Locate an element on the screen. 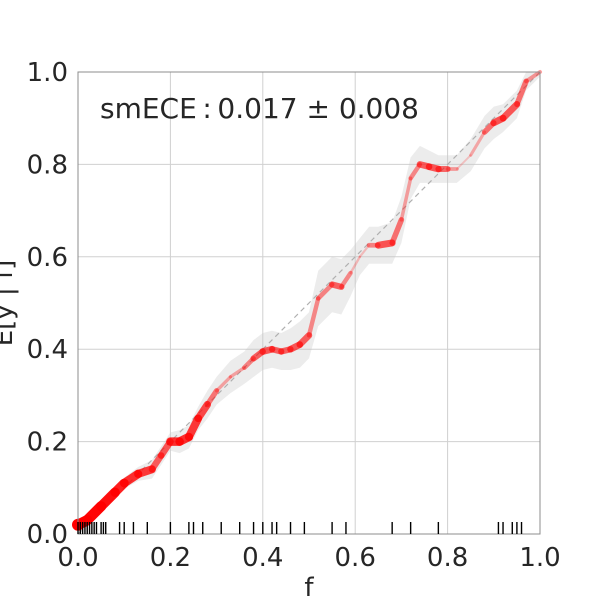 Image resolution: width=600 pixels, height=600 pixels. y-tick-label-3: 0.6 is located at coordinates (47, 258).